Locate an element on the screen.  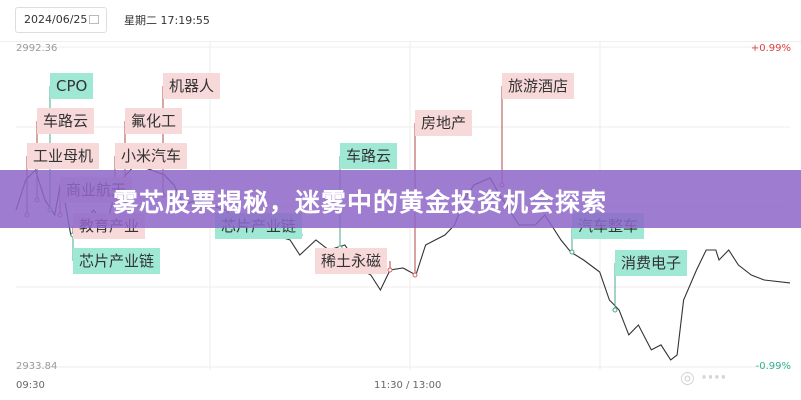
pct-max-label: +0.99% is located at coordinates (770, 48).